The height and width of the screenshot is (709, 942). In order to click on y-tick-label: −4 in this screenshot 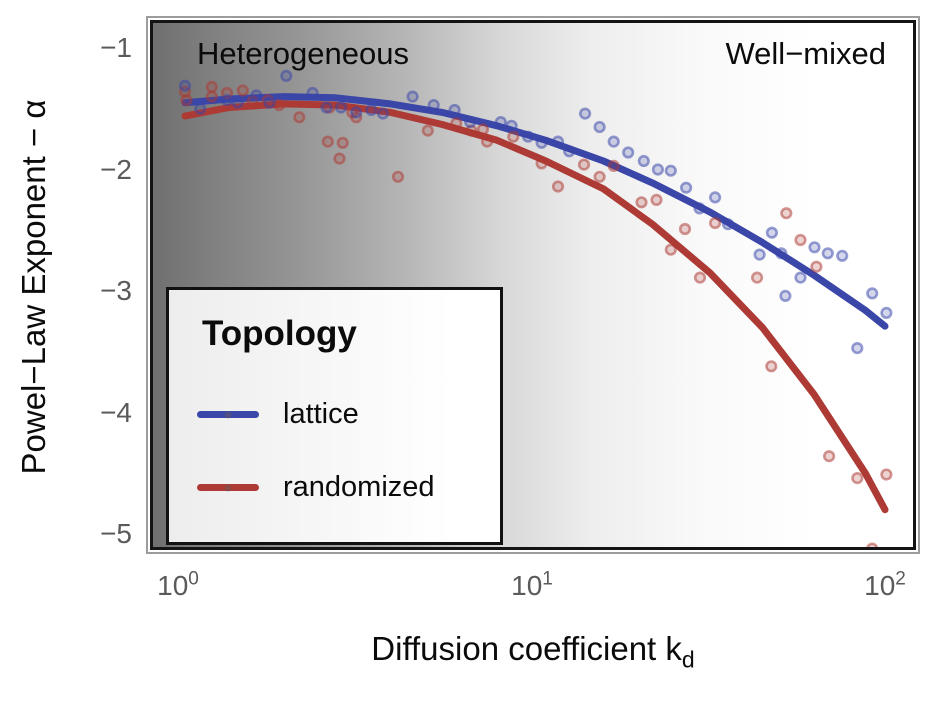, I will do `click(116, 412)`.